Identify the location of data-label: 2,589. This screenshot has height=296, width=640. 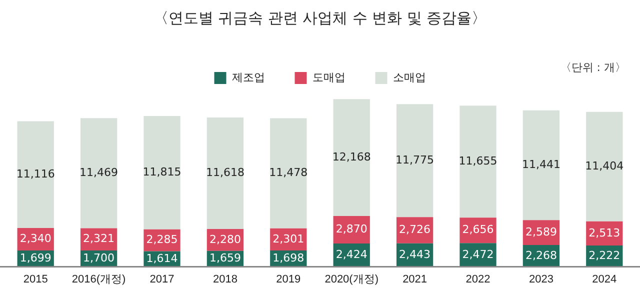
(541, 231).